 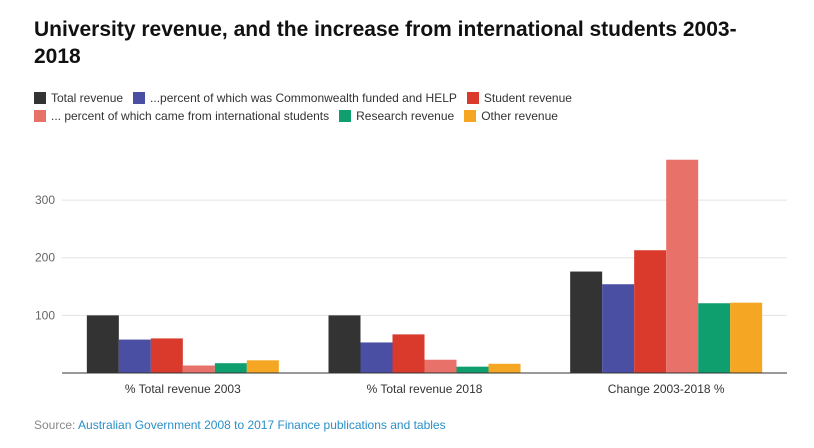 I want to click on legend-item-other-revenue: Other revenue, so click(x=511, y=116).